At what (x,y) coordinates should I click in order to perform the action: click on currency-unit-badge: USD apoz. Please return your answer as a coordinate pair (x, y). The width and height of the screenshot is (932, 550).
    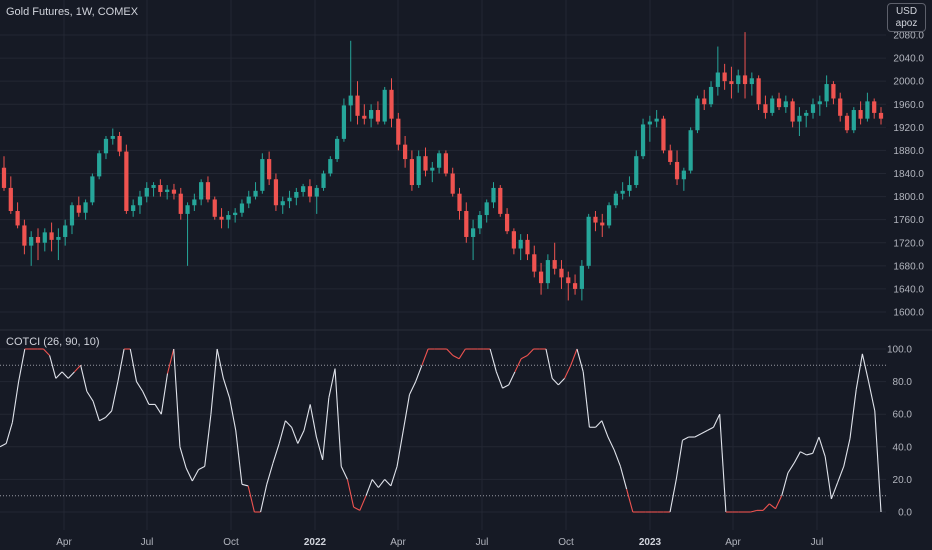
    Looking at the image, I should click on (906, 17).